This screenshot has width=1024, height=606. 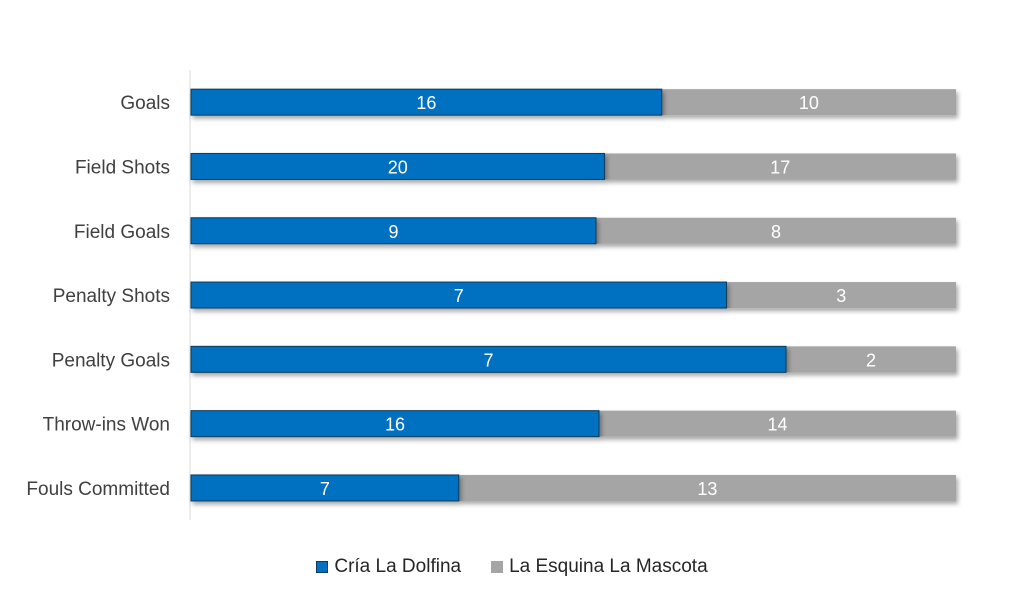 I want to click on legend-item-series-2: La Esquina La Mascota, so click(x=599, y=567).